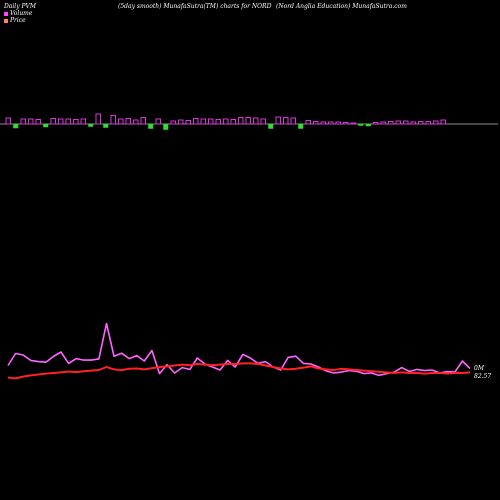 Image resolution: width=500 pixels, height=500 pixels. What do you see at coordinates (6, 13) in the screenshot?
I see `legend-volume-swatch` at bounding box center [6, 13].